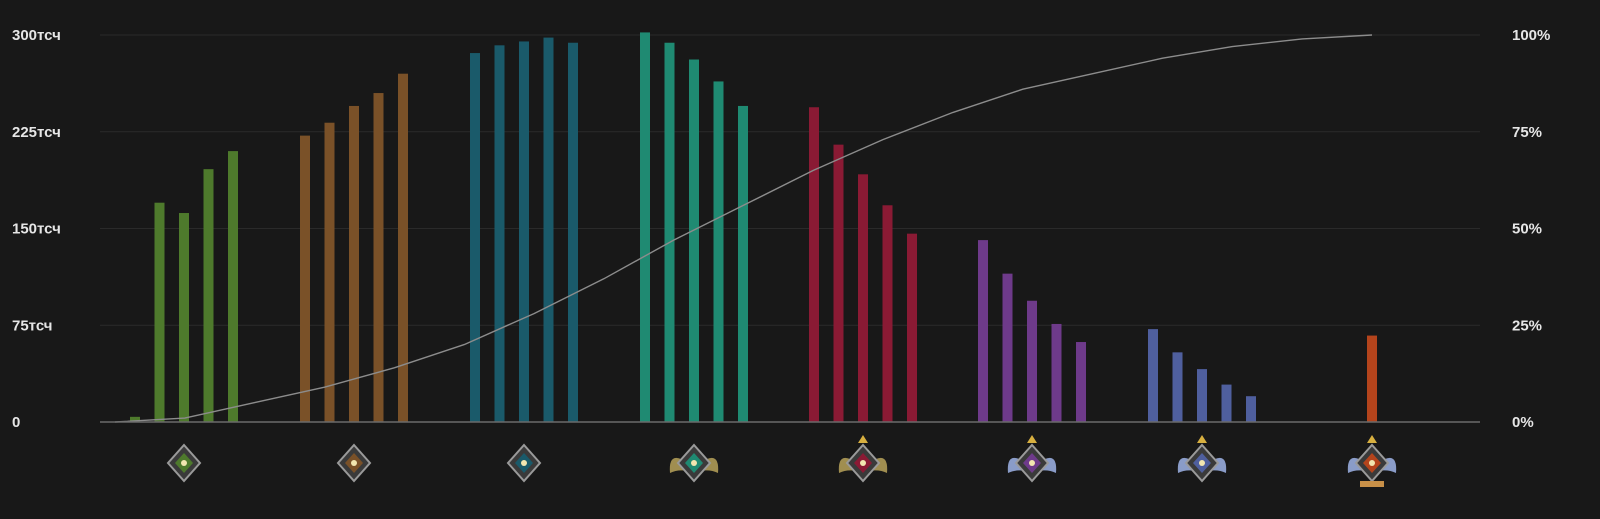 This screenshot has height=519, width=1600. I want to click on right-axis-ticks: 0% 25% 50% 75% 100%, so click(1531, 229).